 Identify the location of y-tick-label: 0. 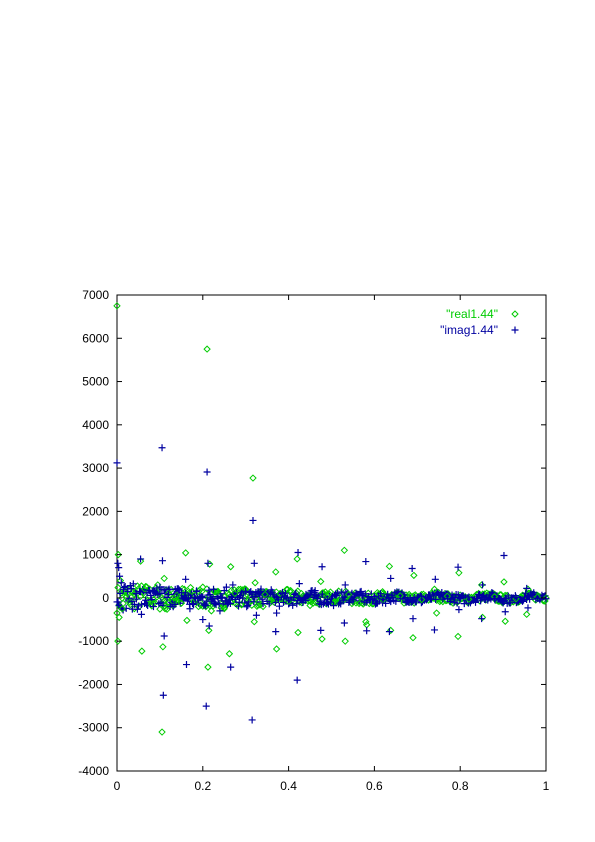
(105, 598).